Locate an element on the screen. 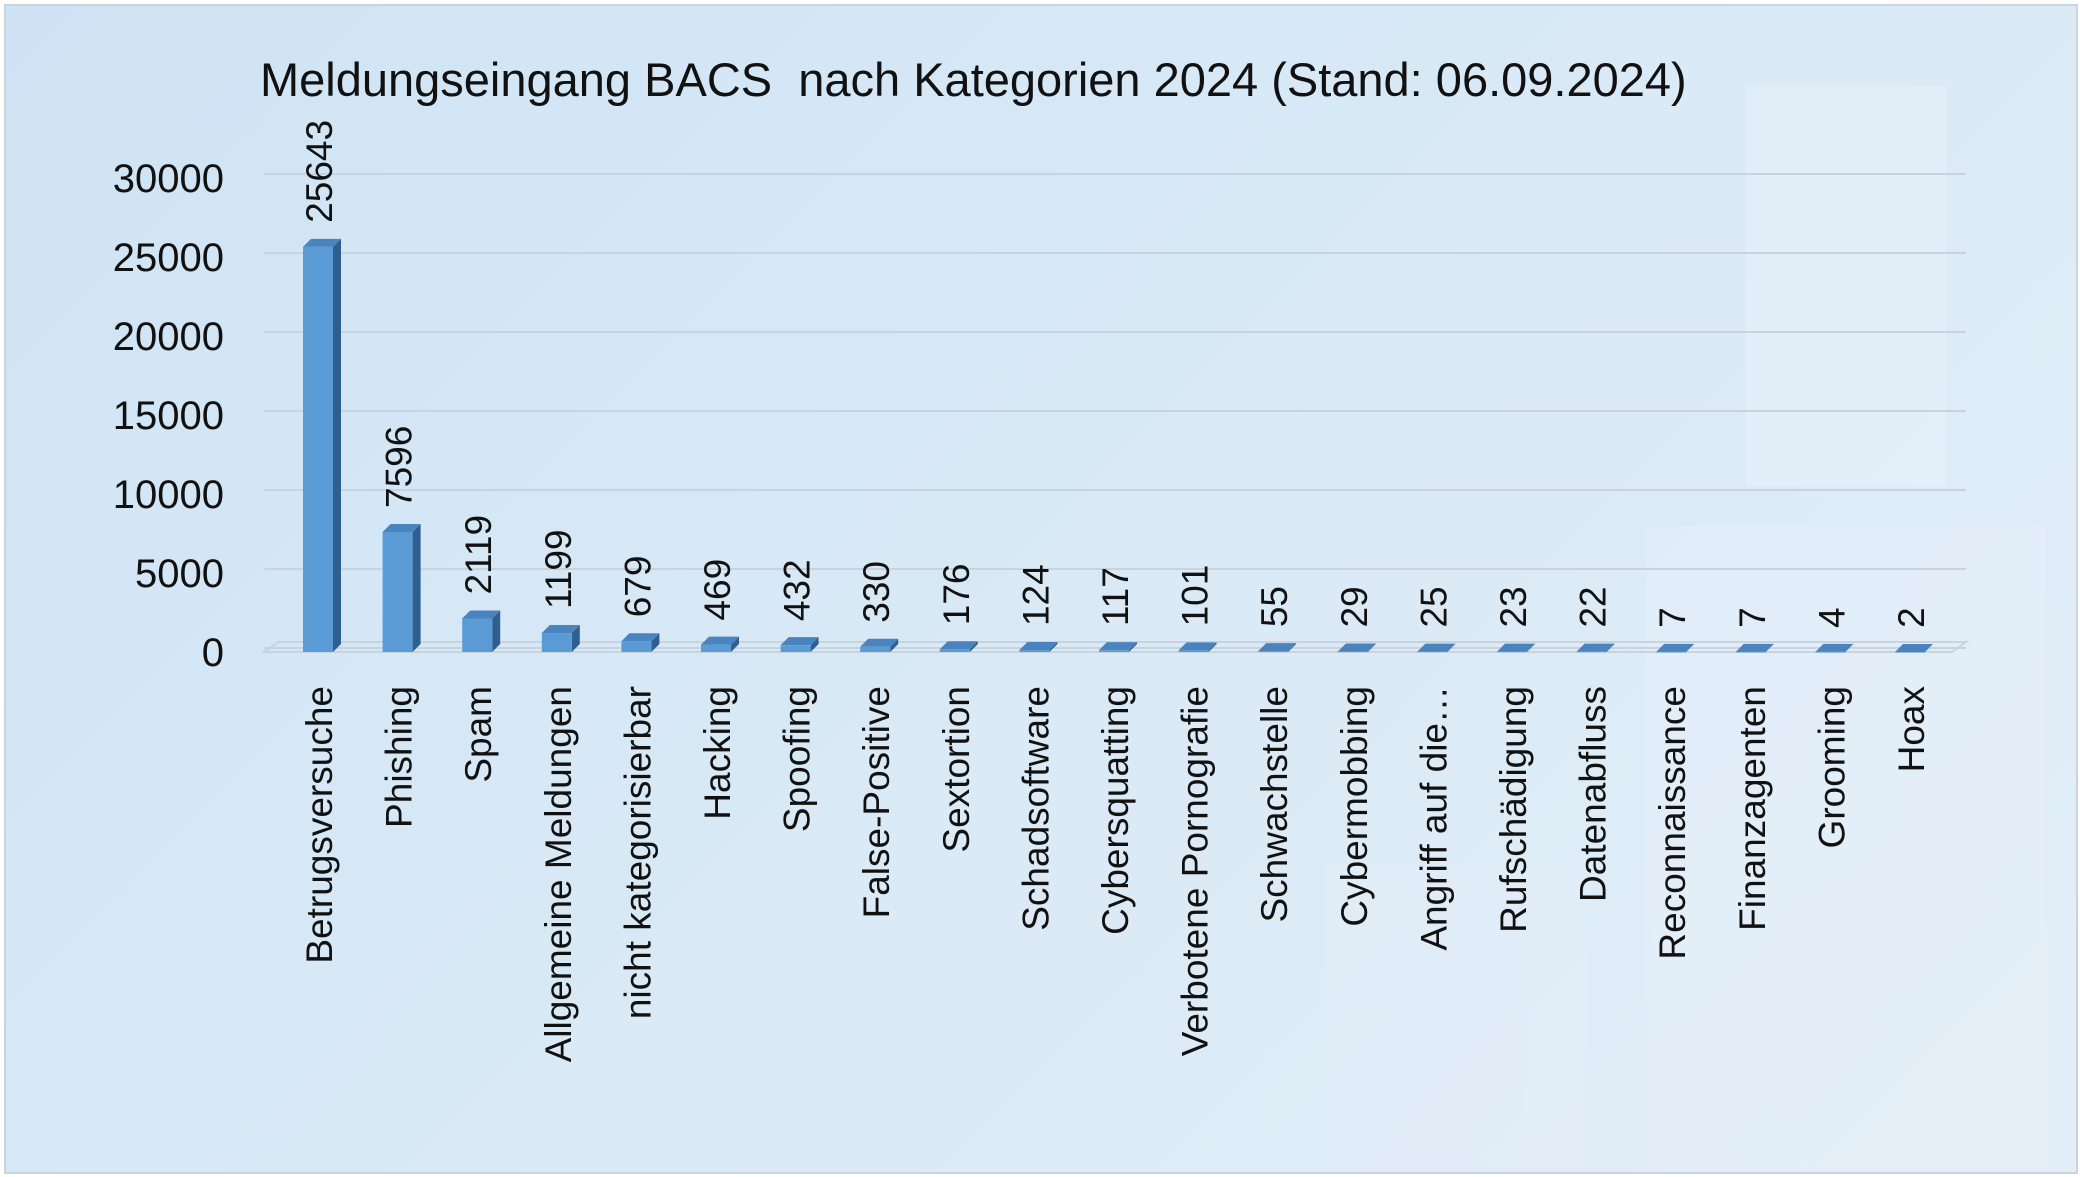 Image resolution: width=2080 pixels, height=1177 pixels. data-label: 29 is located at coordinates (1354, 606).